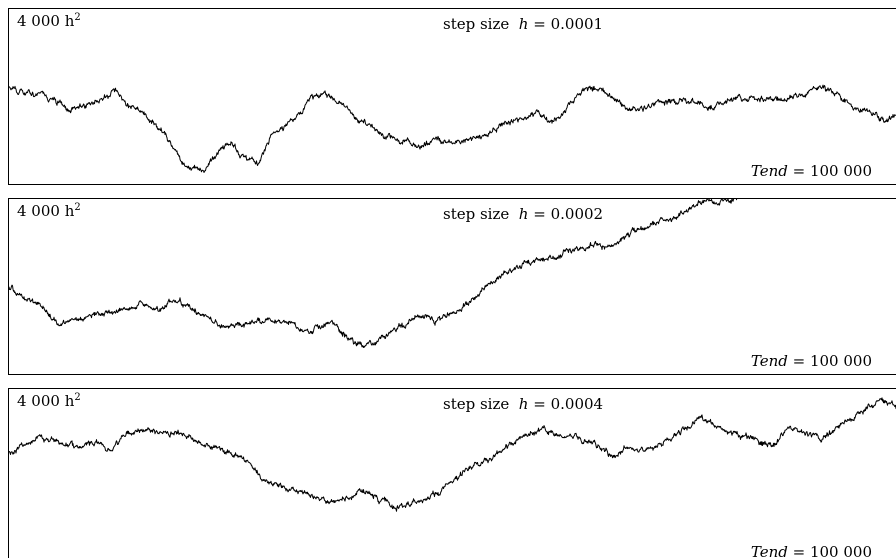 This screenshot has width=896, height=558. What do you see at coordinates (811, 171) in the screenshot?
I see `tend-annotation-1: Tend = 100 000` at bounding box center [811, 171].